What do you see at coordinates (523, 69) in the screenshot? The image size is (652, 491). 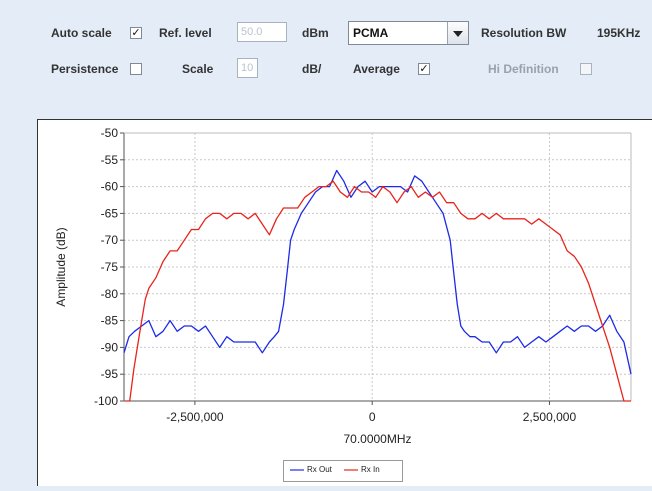 I see `hi-definition-label: Hi Definition` at bounding box center [523, 69].